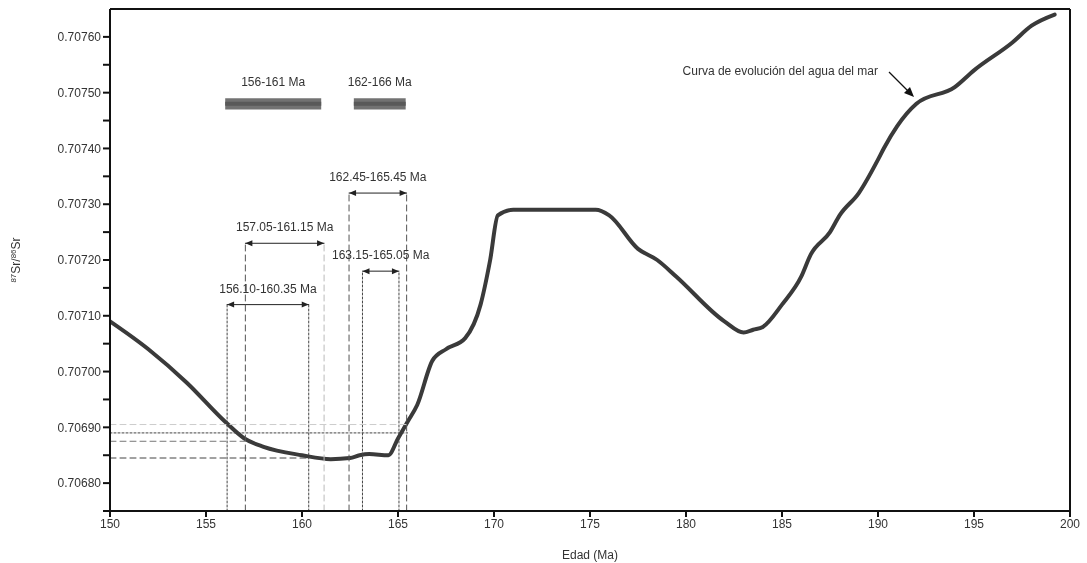 The height and width of the screenshot is (563, 1087). Describe the element at coordinates (285, 227) in the screenshot. I see `series-label: 157.05-161.15 Ma` at that location.